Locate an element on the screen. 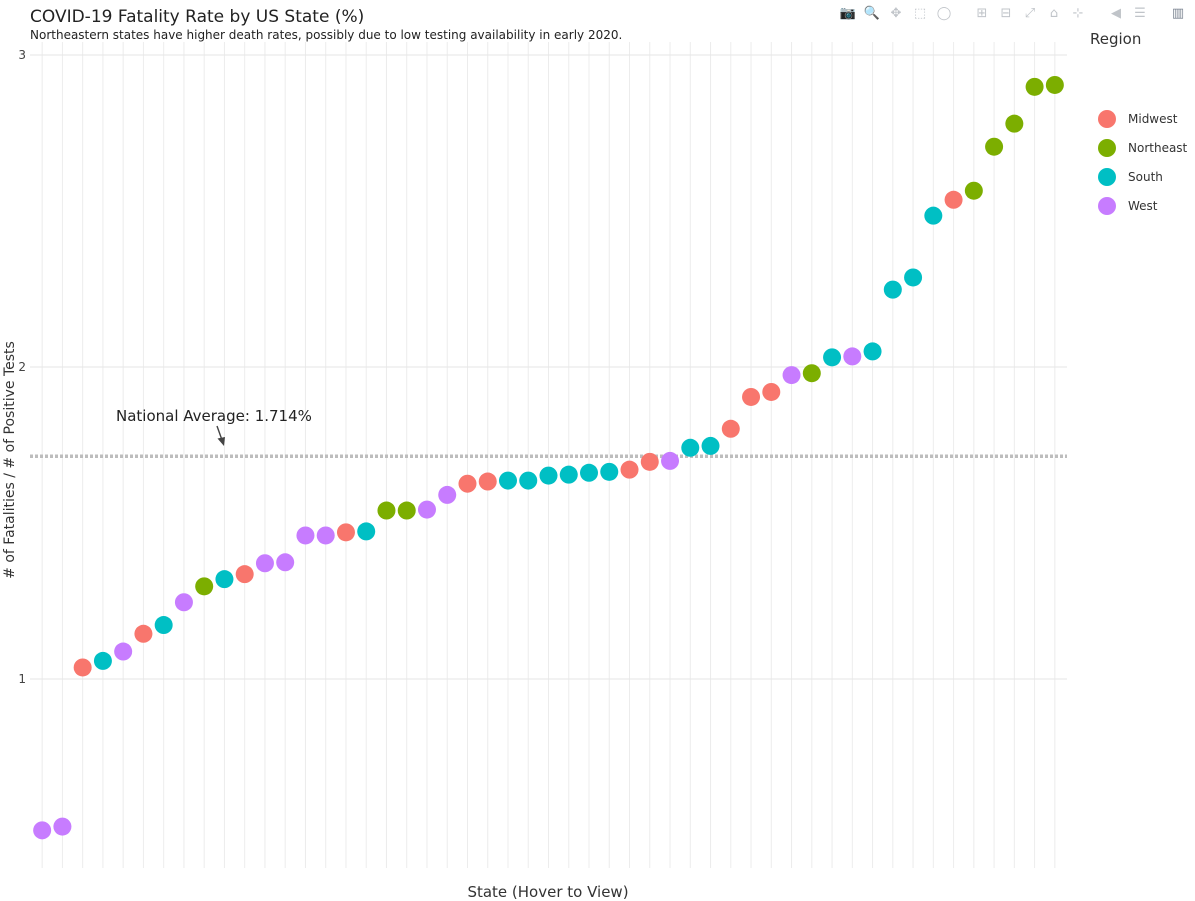  zoom-in-icon: ⊞ is located at coordinates (982, 13).